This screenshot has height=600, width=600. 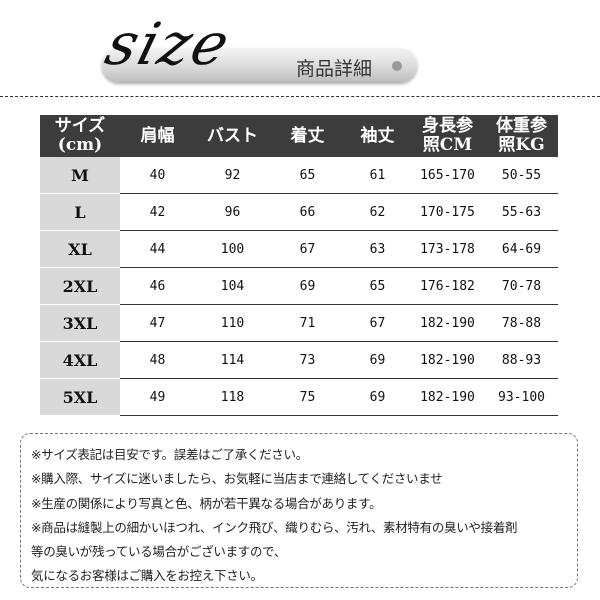 What do you see at coordinates (232, 360) in the screenshot?
I see `table-cell: 114` at bounding box center [232, 360].